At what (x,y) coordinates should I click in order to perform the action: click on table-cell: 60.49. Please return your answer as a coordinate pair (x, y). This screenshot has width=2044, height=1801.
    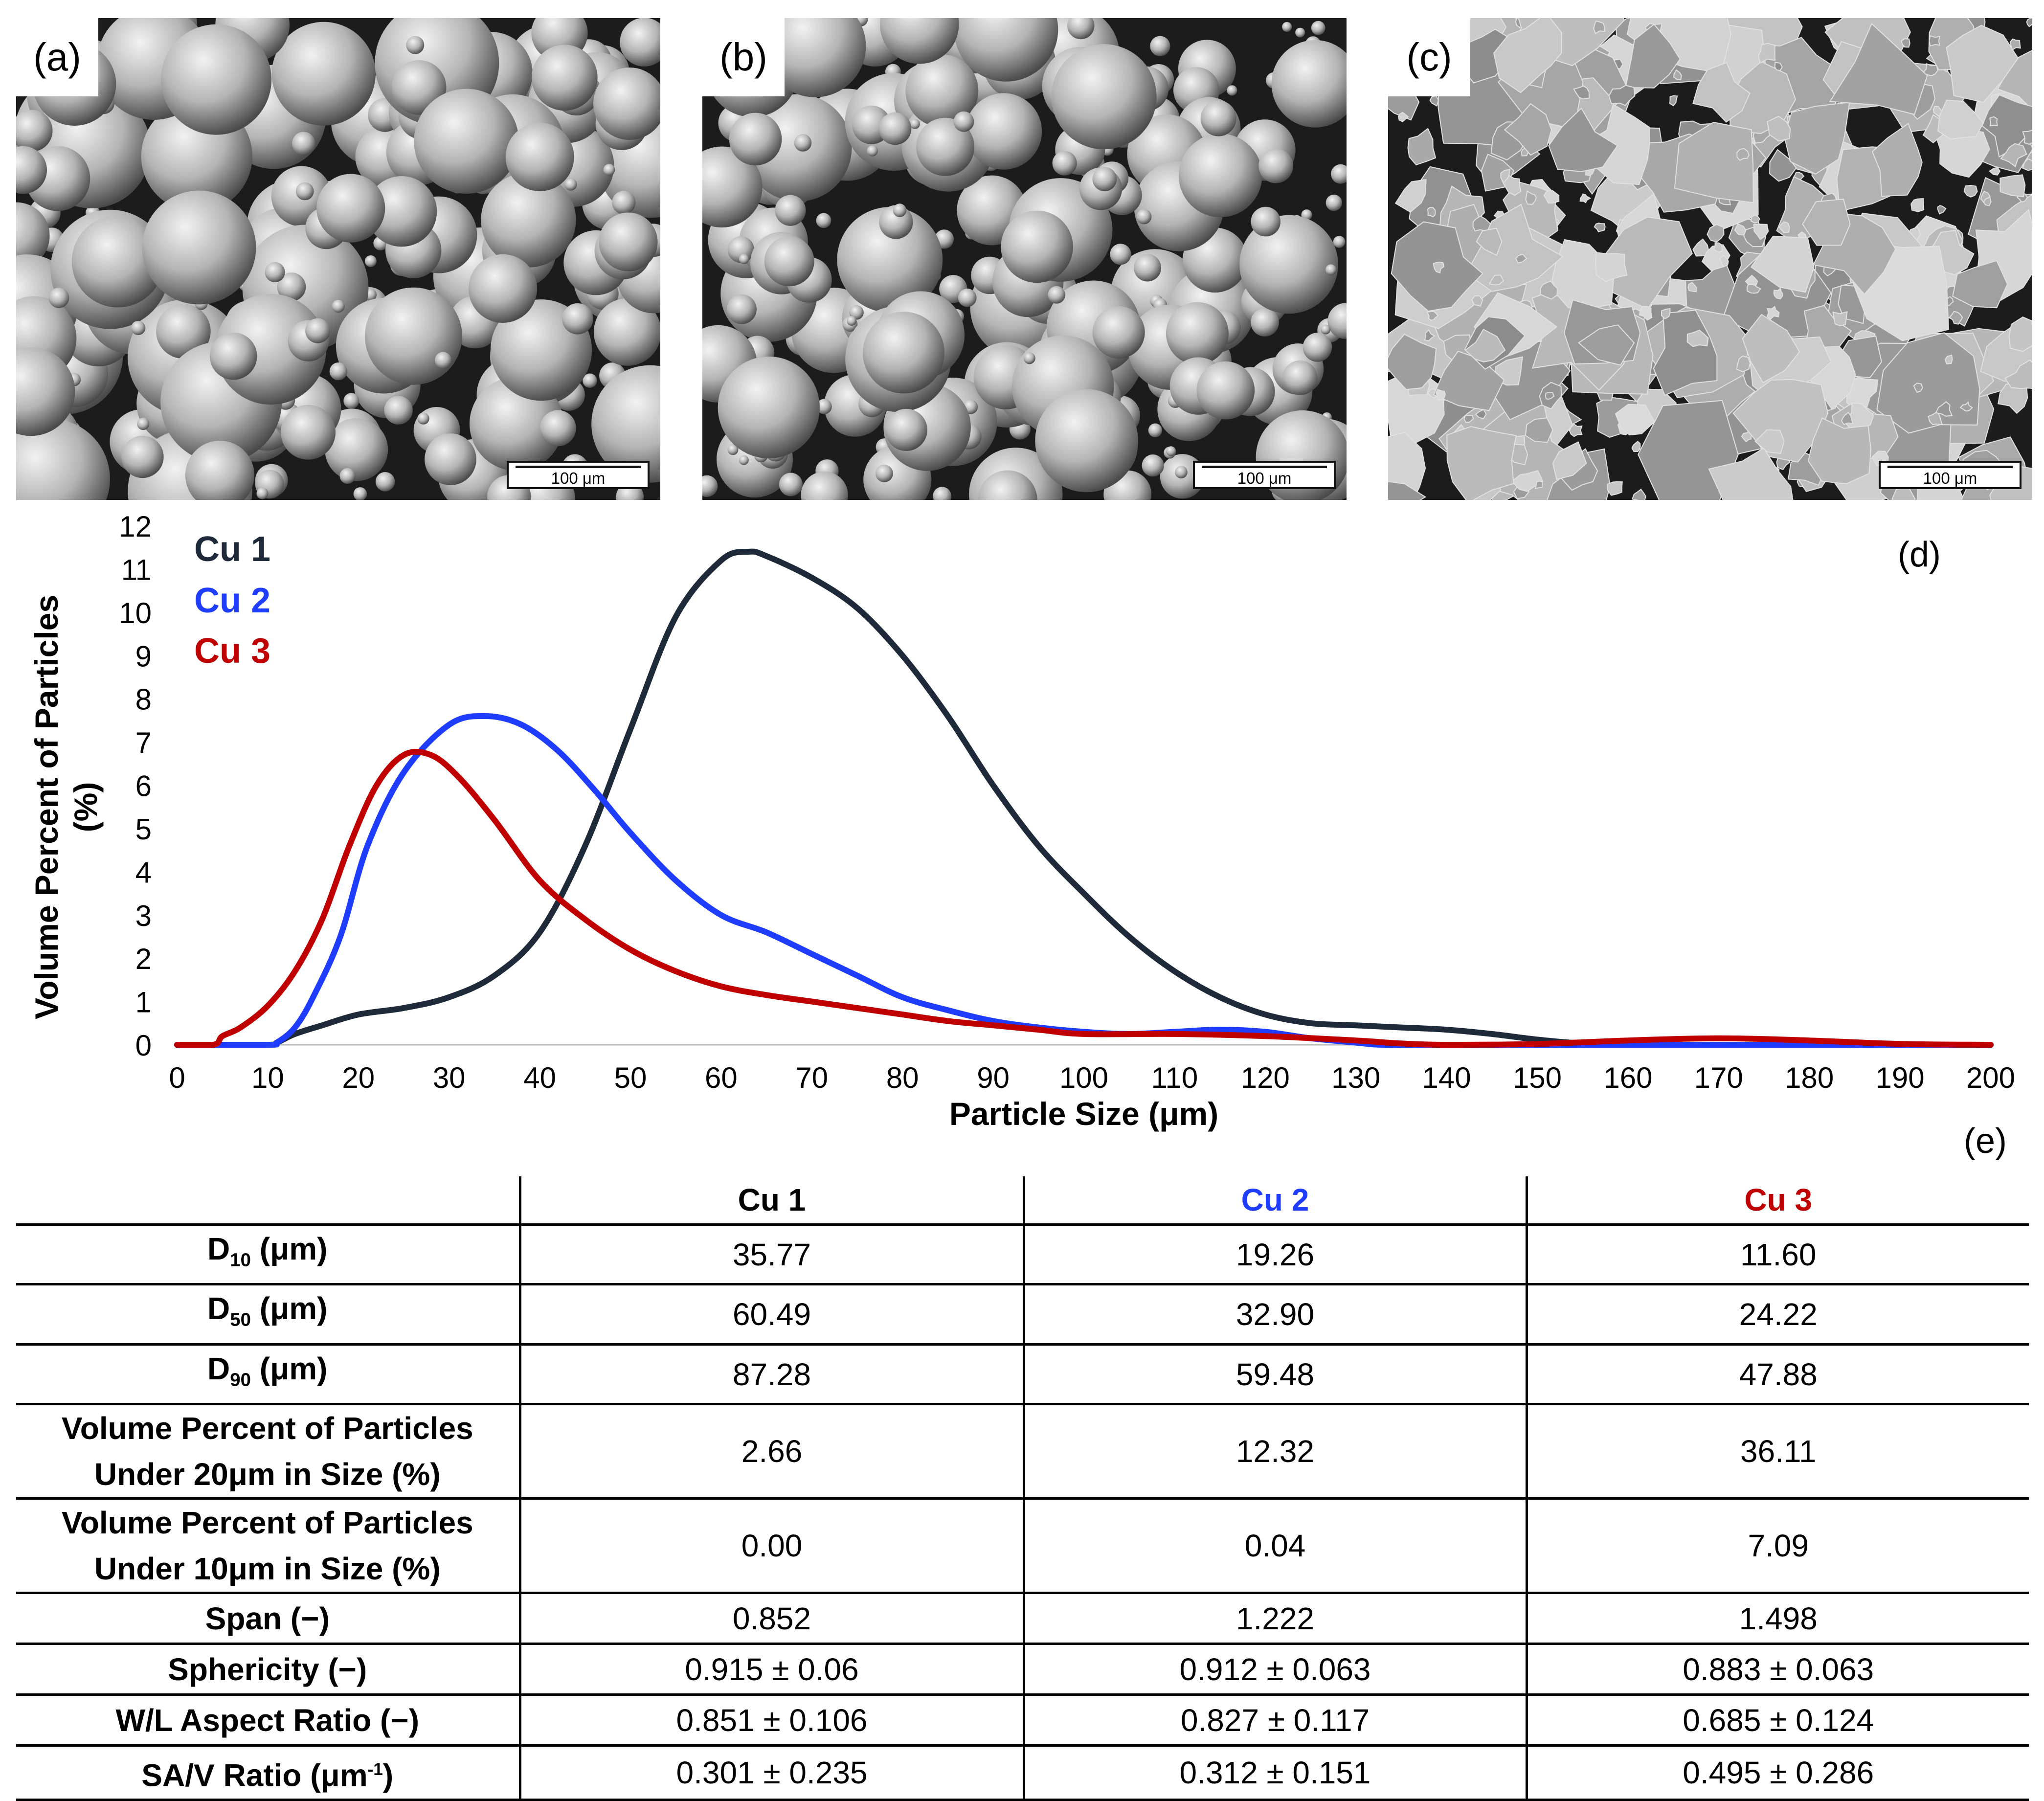
    Looking at the image, I should click on (772, 1315).